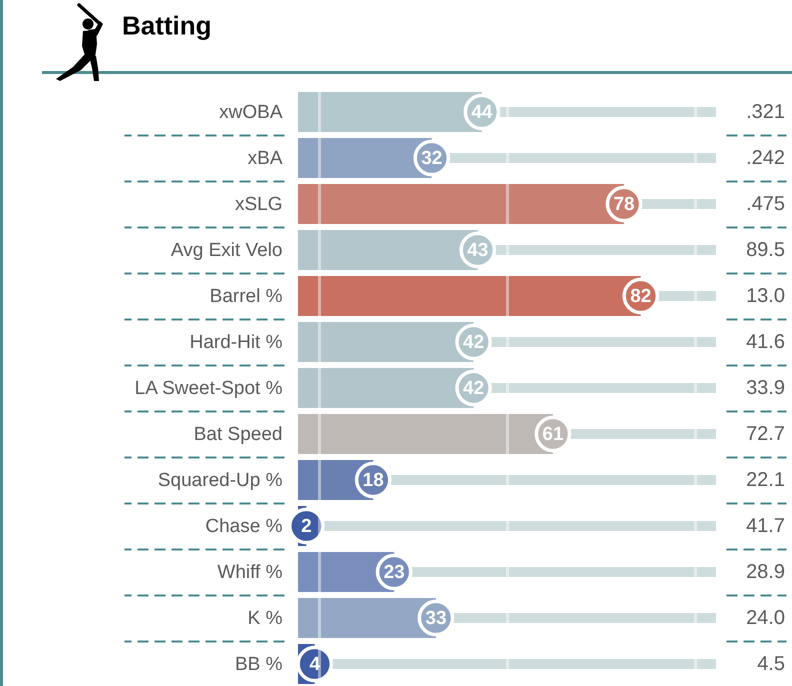  I want to click on text: 28.9, so click(765, 572).